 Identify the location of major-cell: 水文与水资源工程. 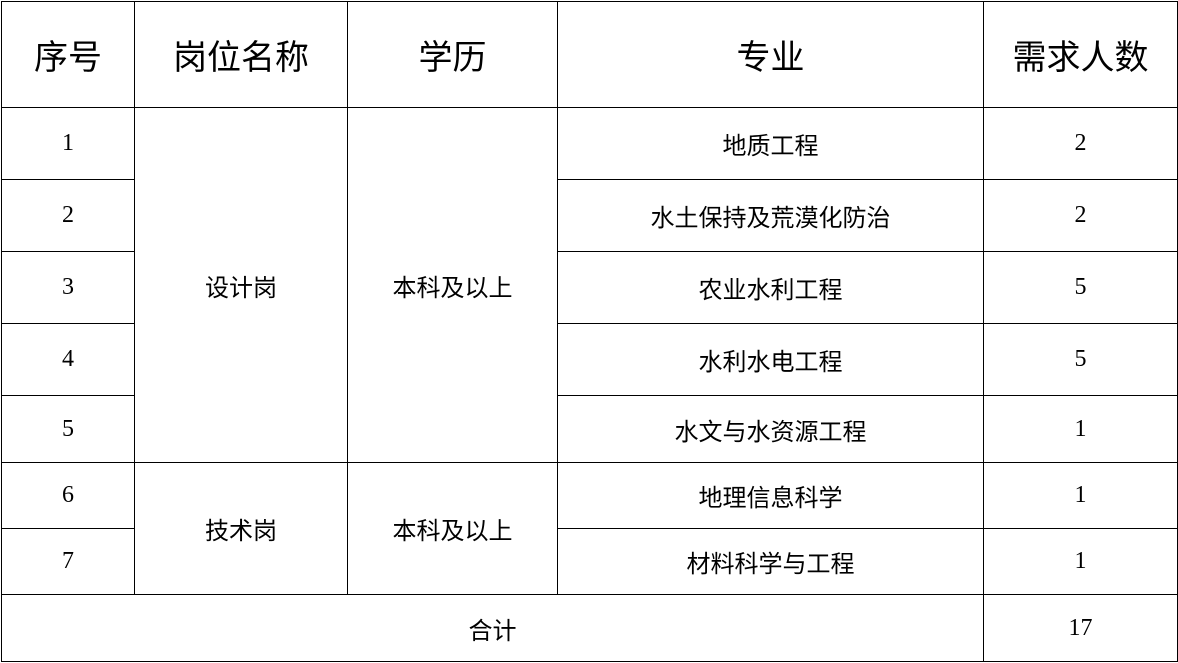
(770, 429).